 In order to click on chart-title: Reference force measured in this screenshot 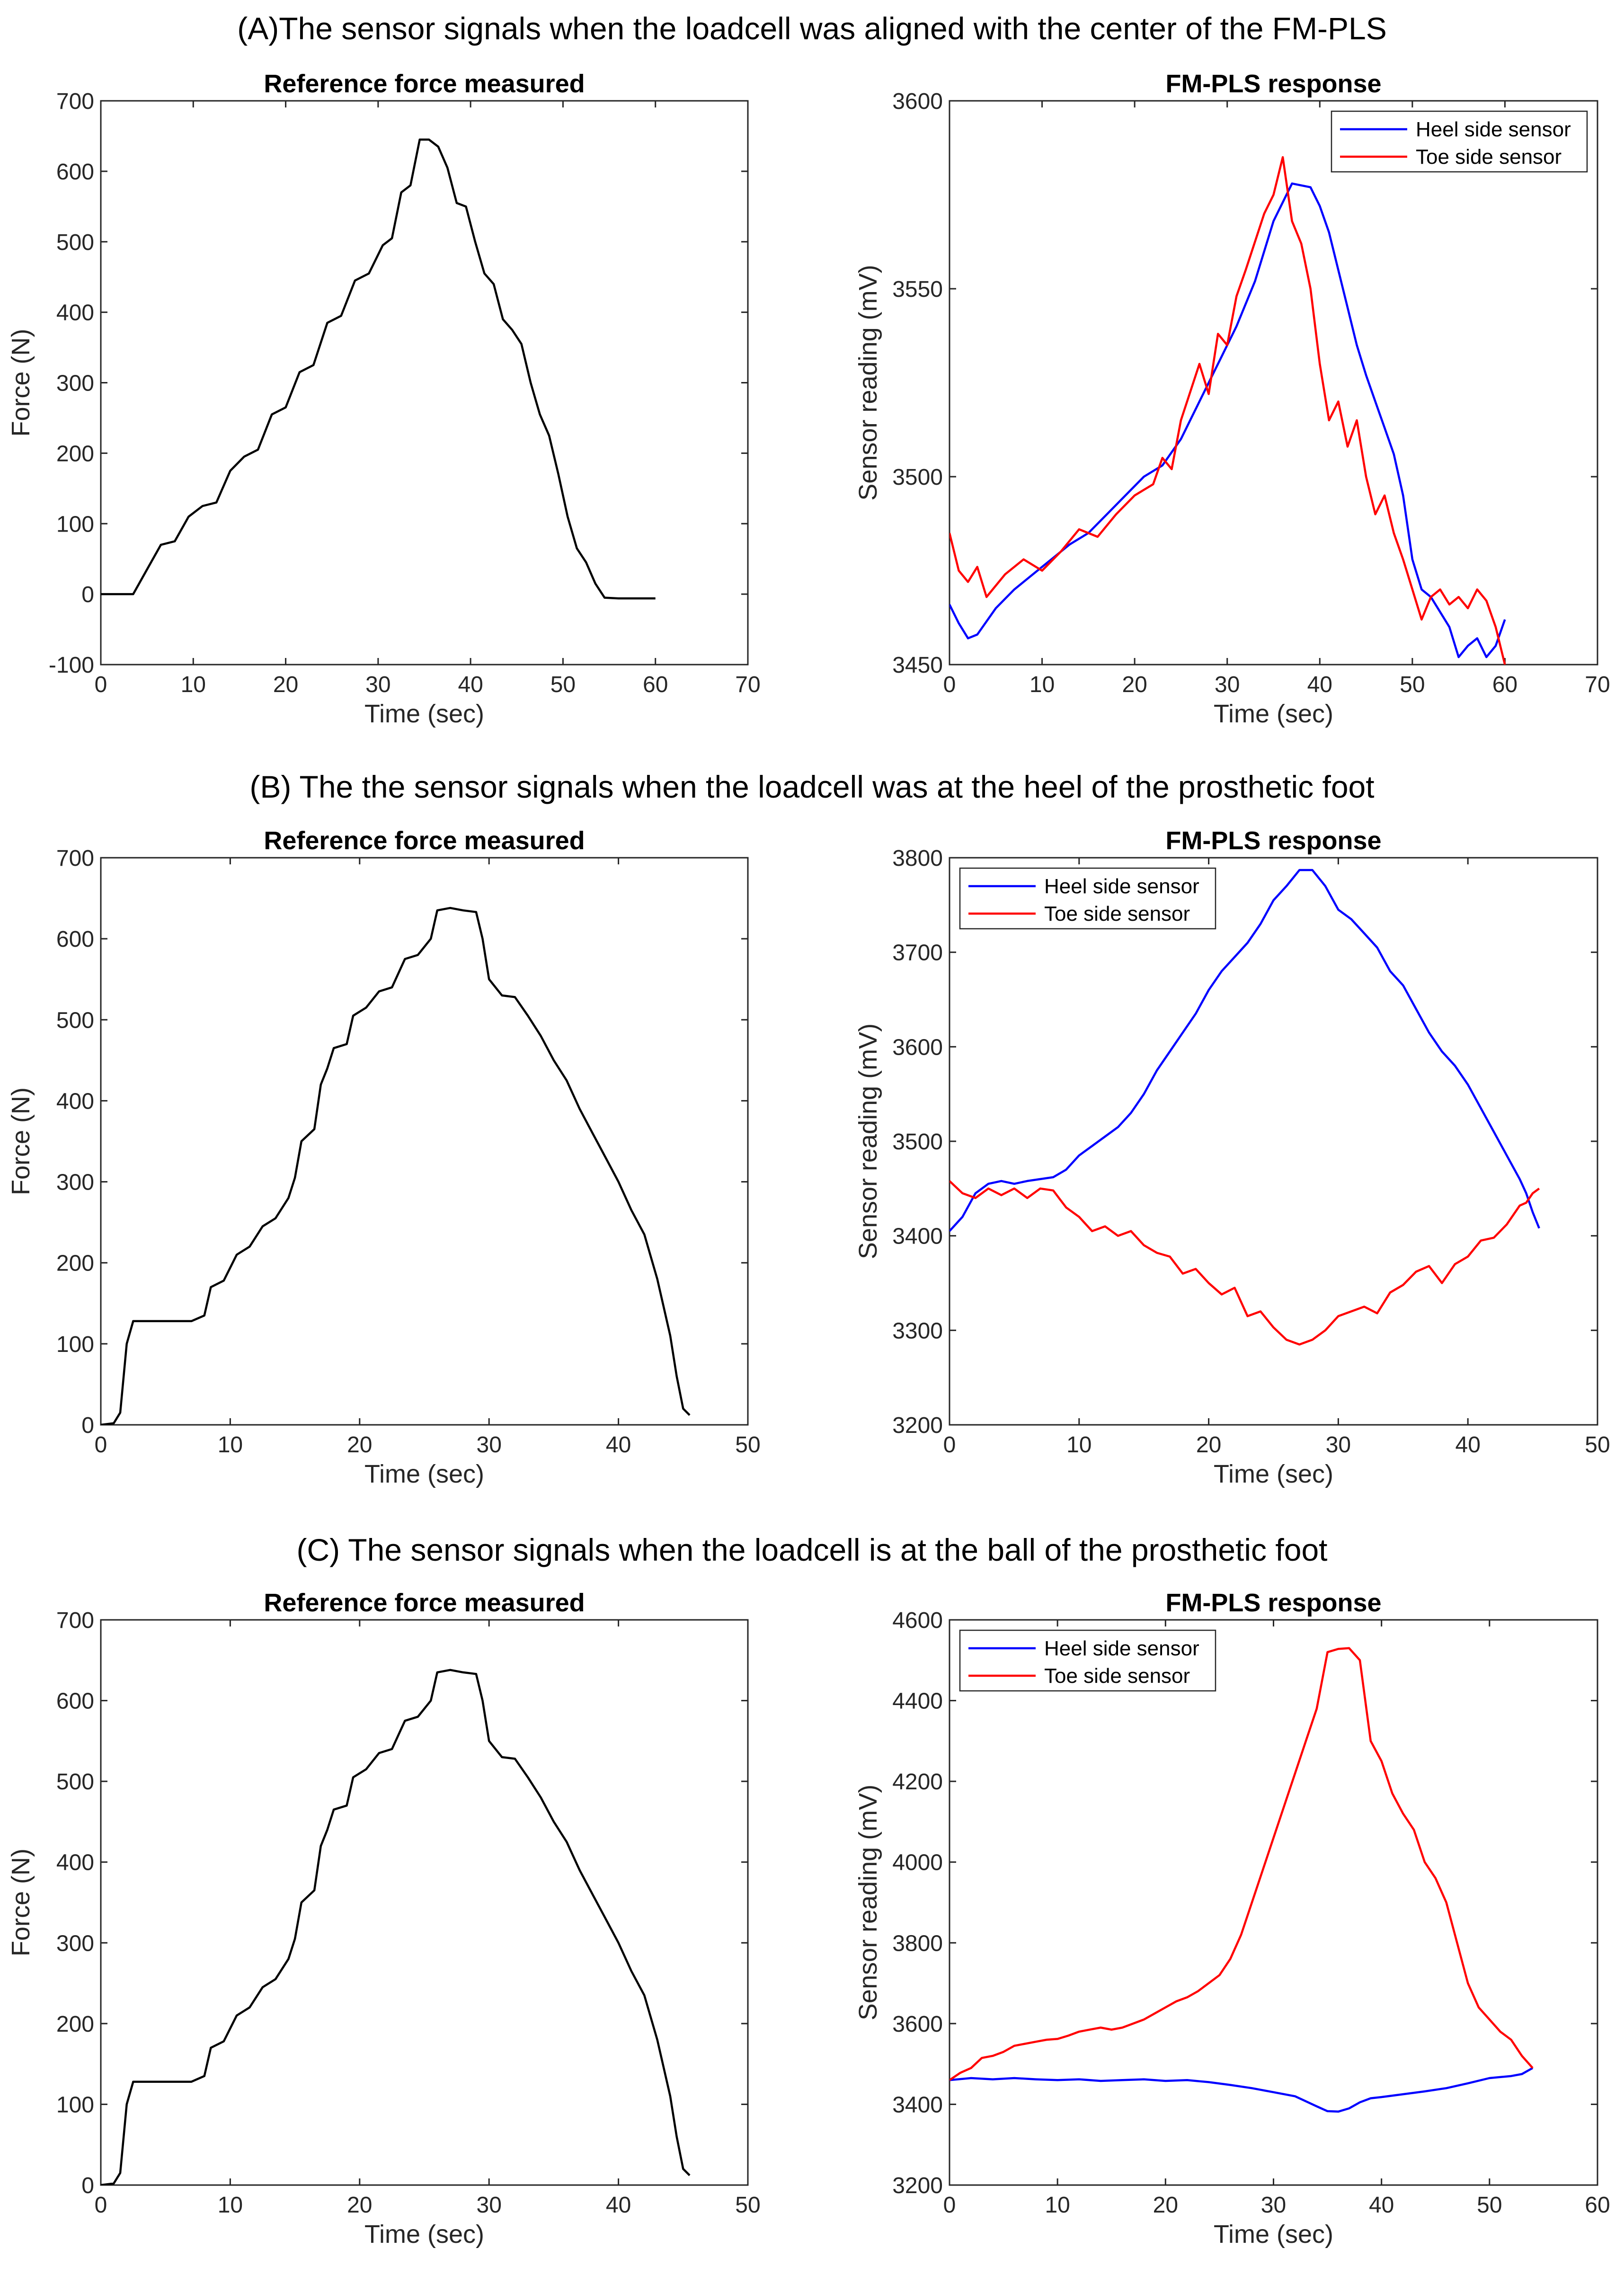, I will do `click(425, 841)`.